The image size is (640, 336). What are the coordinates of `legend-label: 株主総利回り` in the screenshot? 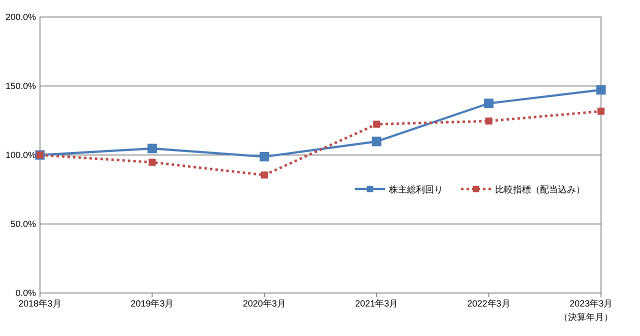 It's located at (415, 190).